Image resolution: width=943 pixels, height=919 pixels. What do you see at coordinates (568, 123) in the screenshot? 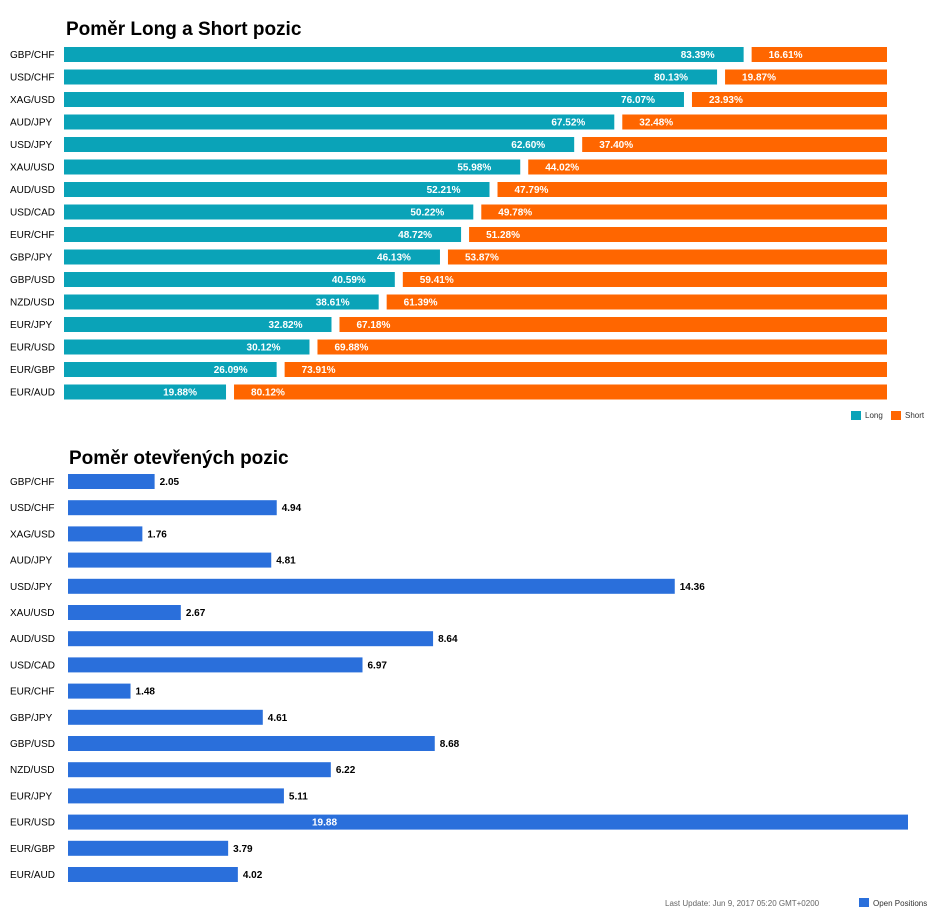
I see `long-bar-label: 67.52%` at bounding box center [568, 123].